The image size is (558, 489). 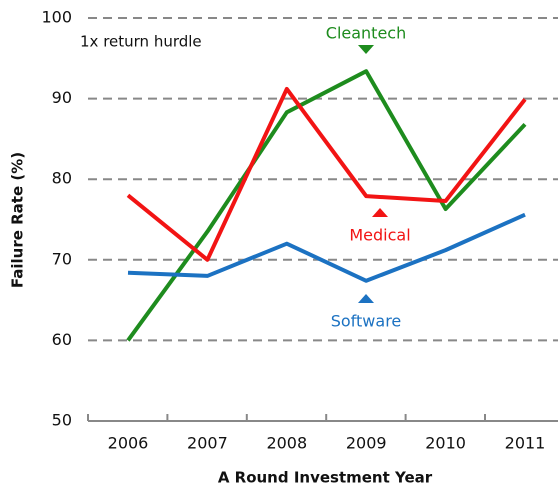 I want to click on annotation: 1x return hurdle, so click(x=141, y=42).